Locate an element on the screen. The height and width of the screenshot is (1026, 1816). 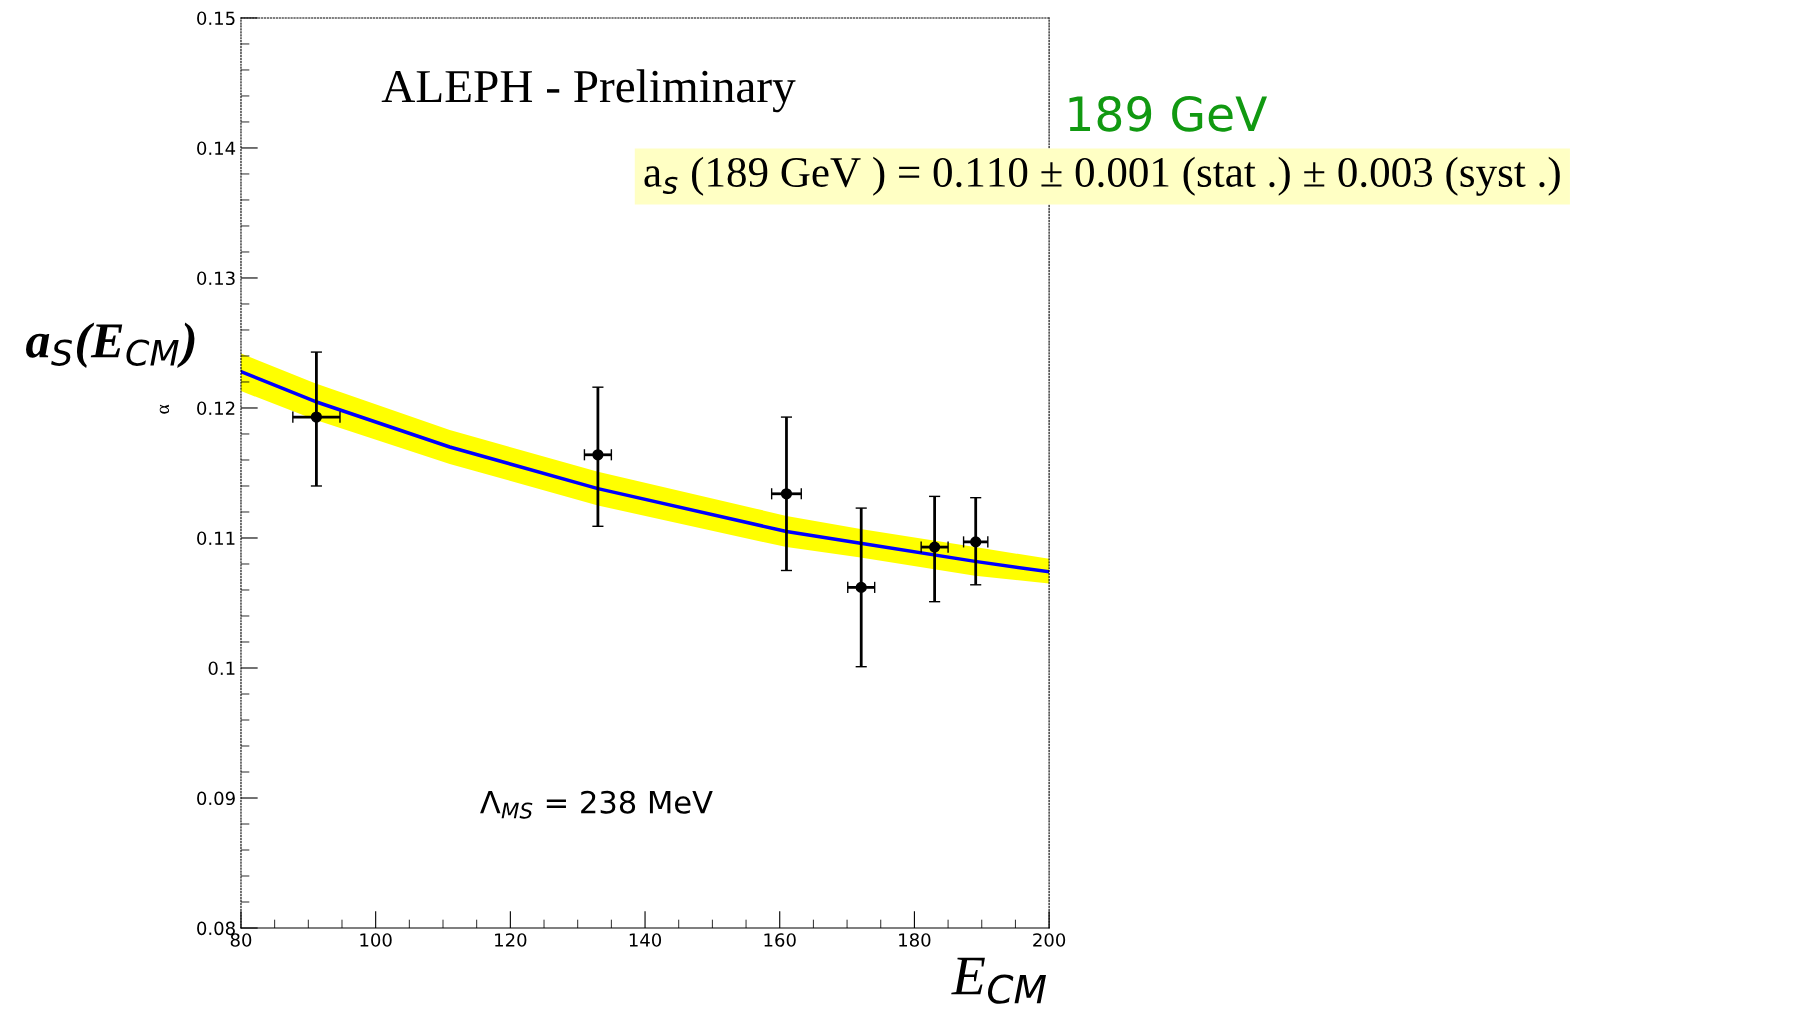
text: 189 GeV is located at coordinates (1168, 113).